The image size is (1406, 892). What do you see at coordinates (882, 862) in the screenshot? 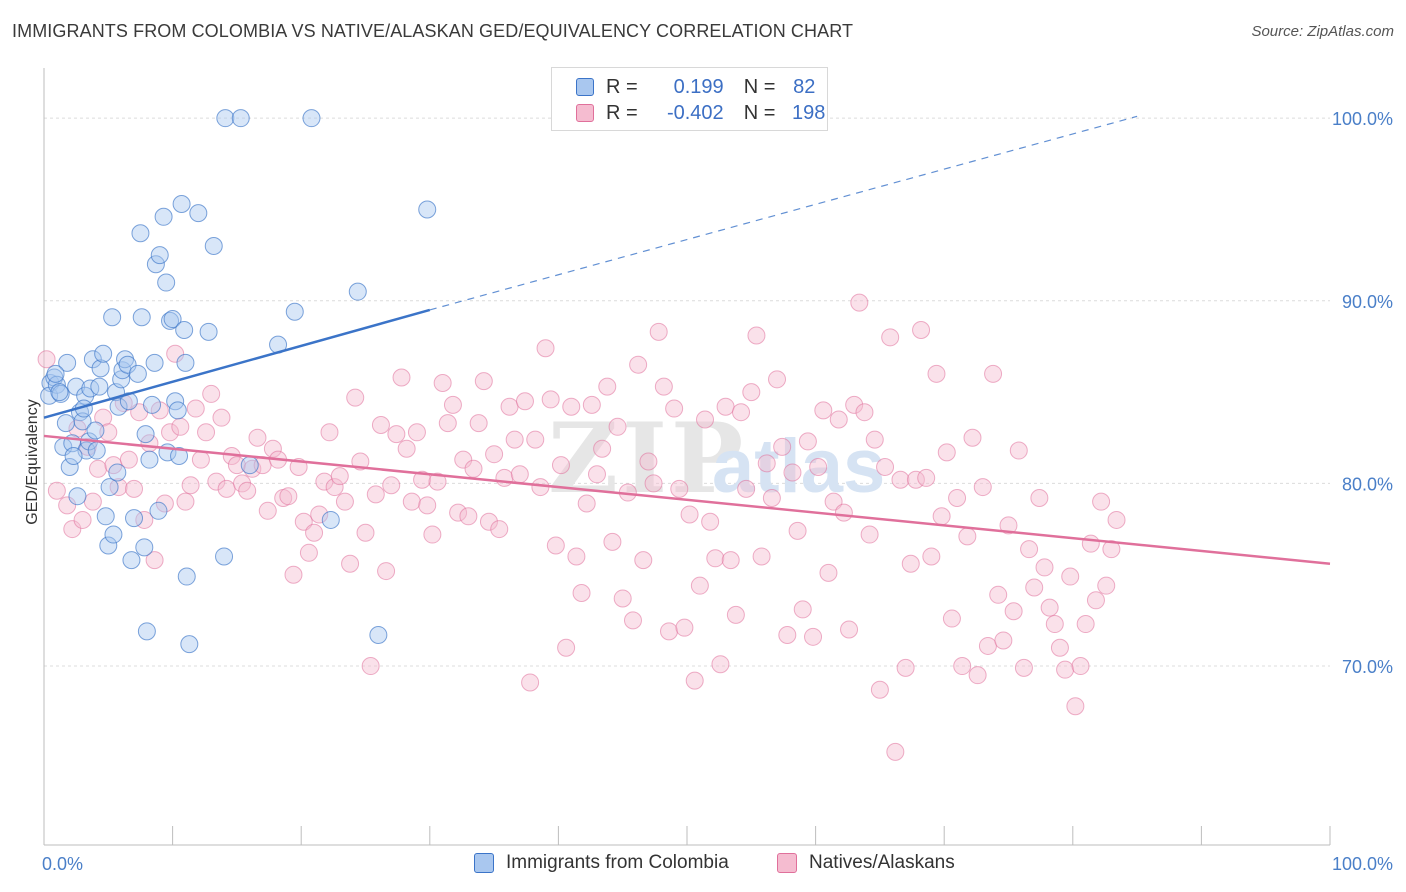
I see `series-label-natives: Natives/Alaskans` at bounding box center [882, 862].